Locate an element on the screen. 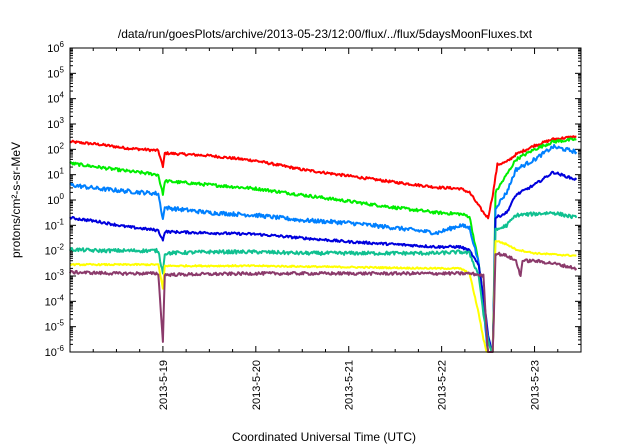  y-tick-label: 10³ is located at coordinates (55, 123).